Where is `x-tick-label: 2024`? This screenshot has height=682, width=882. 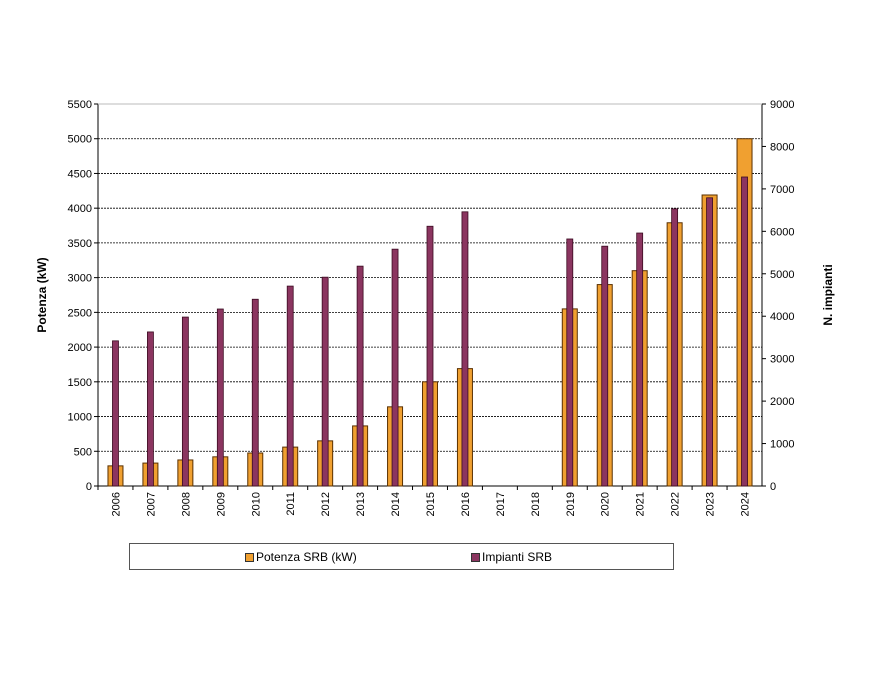 x-tick-label: 2024 is located at coordinates (746, 504).